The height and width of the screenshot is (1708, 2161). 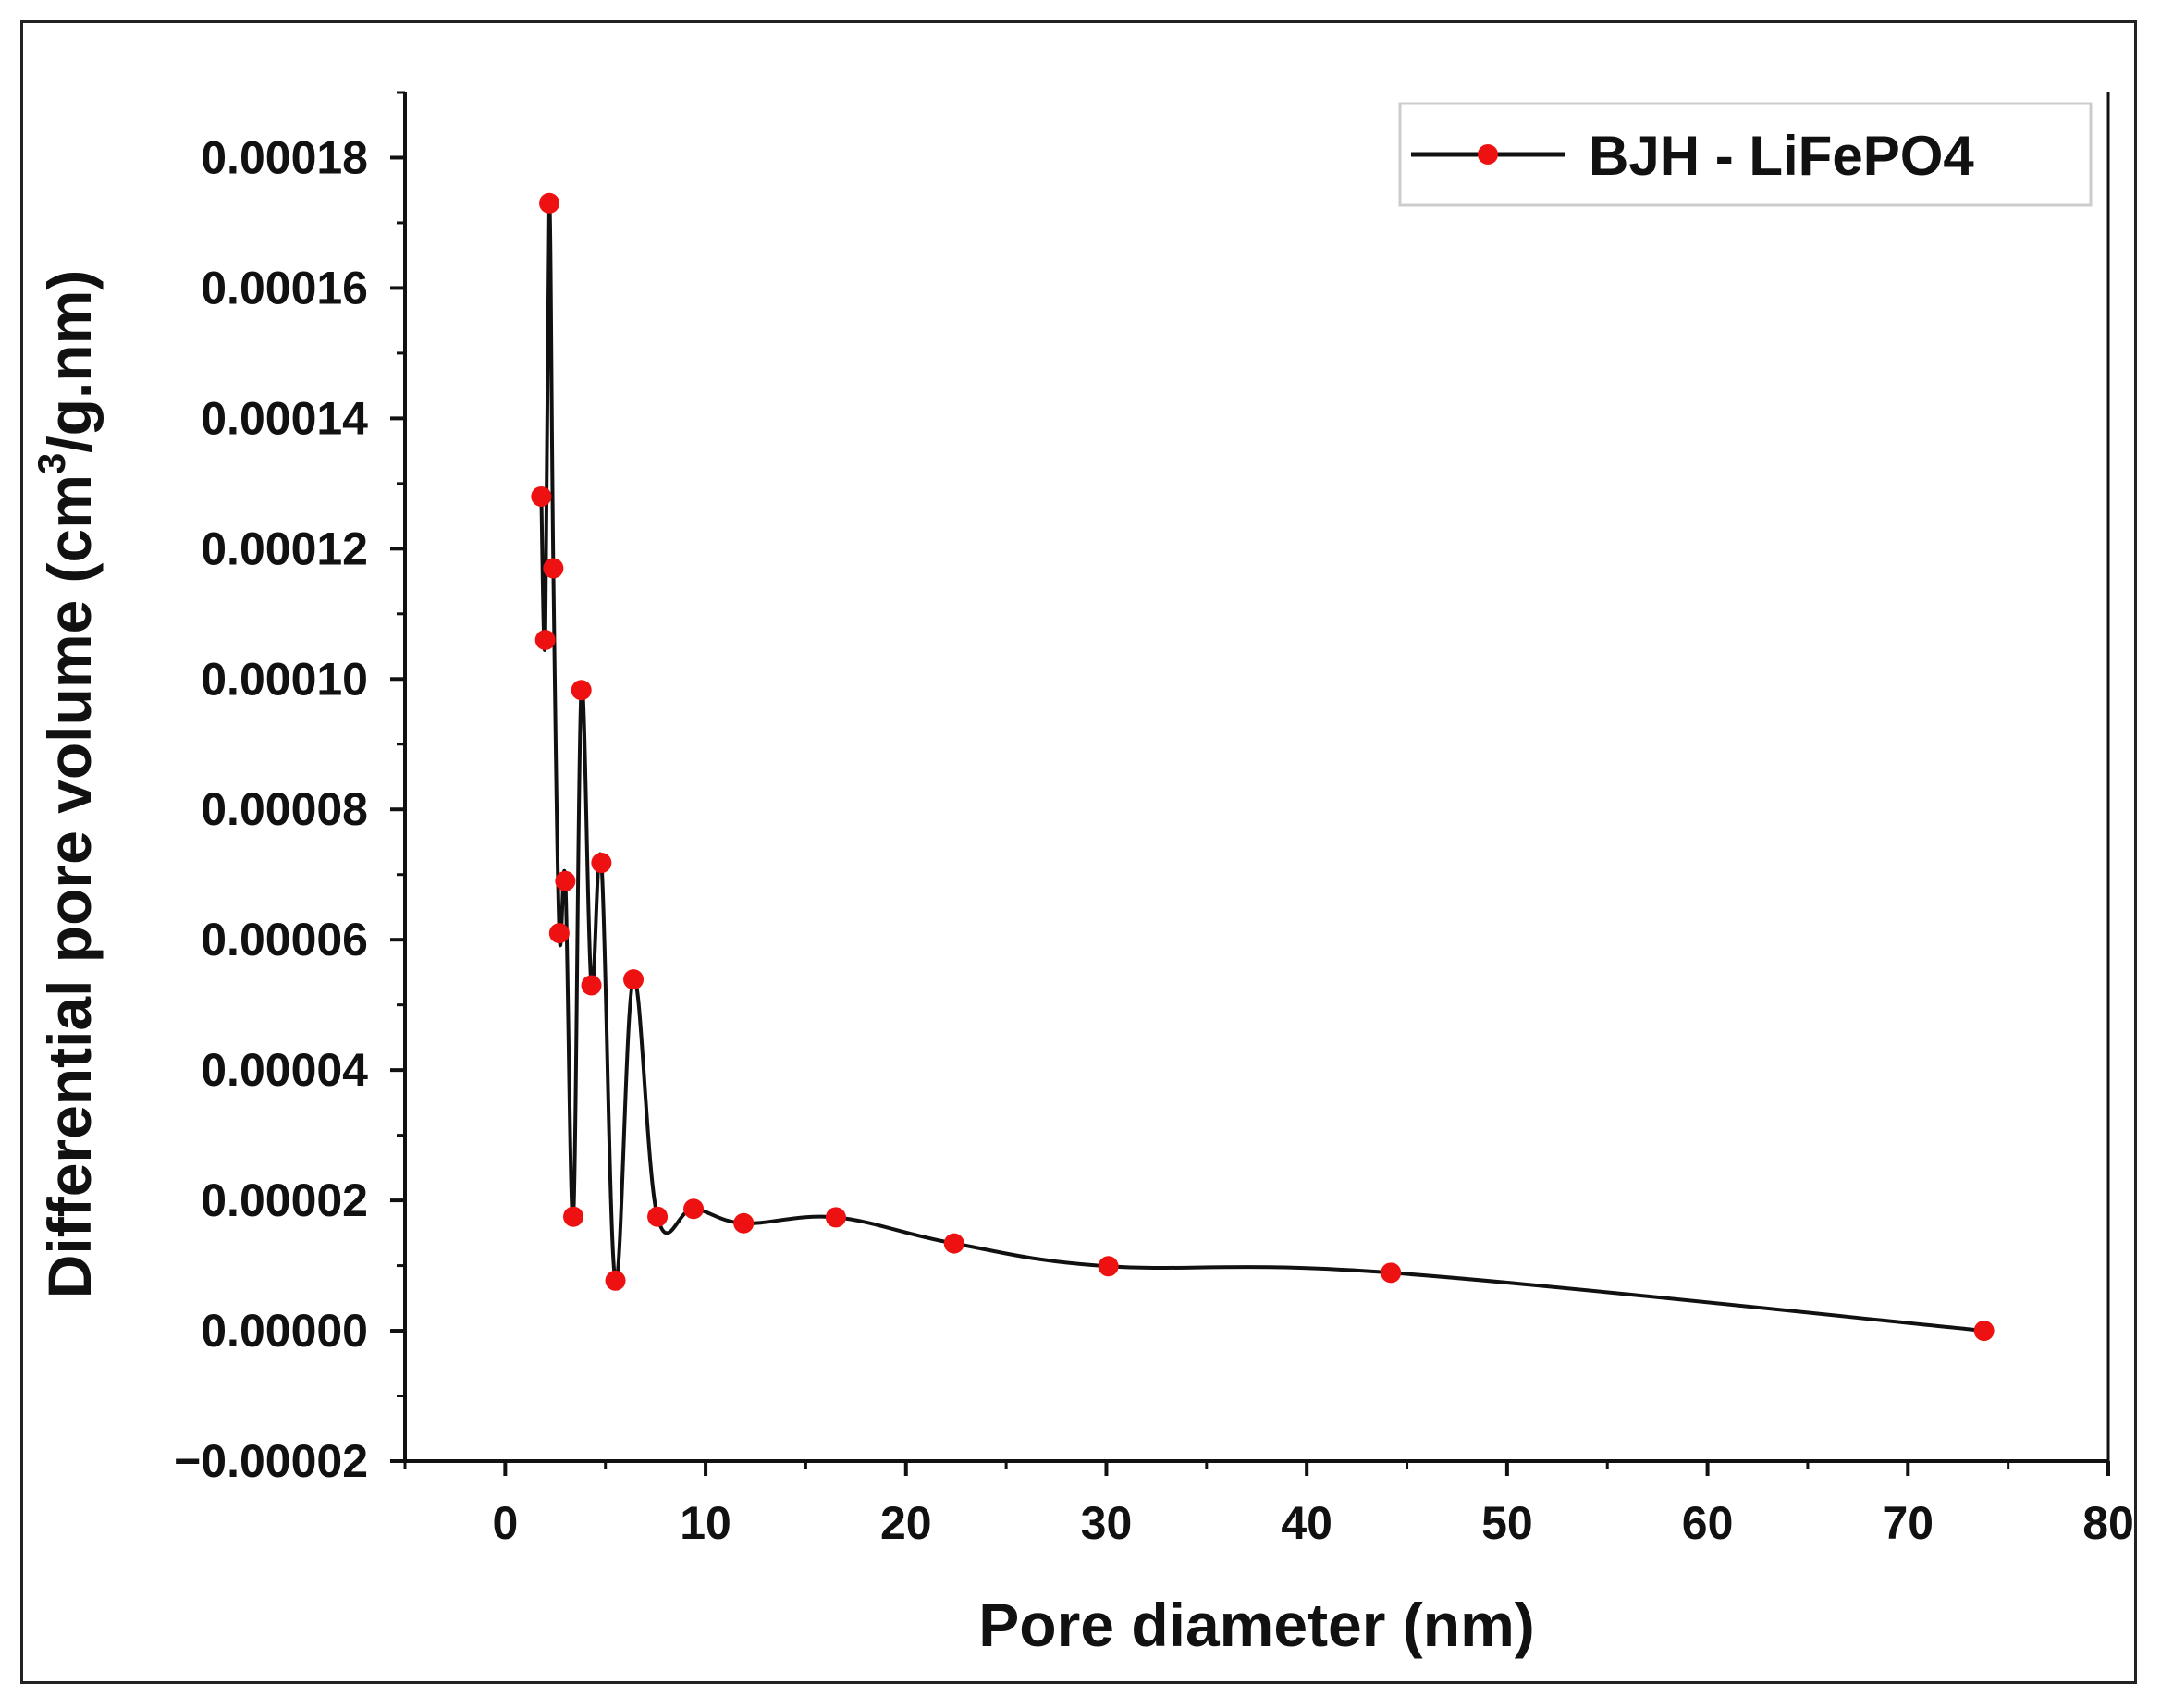 What do you see at coordinates (705, 1523) in the screenshot?
I see `x-tick-label: 10` at bounding box center [705, 1523].